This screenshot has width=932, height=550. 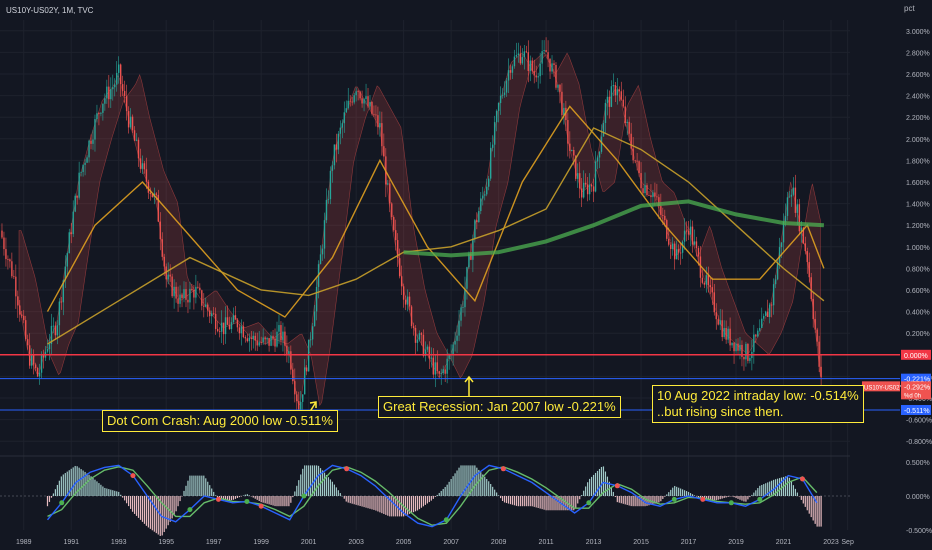 What do you see at coordinates (918, 291) in the screenshot?
I see `y-tick-label: 0.600%` at bounding box center [918, 291].